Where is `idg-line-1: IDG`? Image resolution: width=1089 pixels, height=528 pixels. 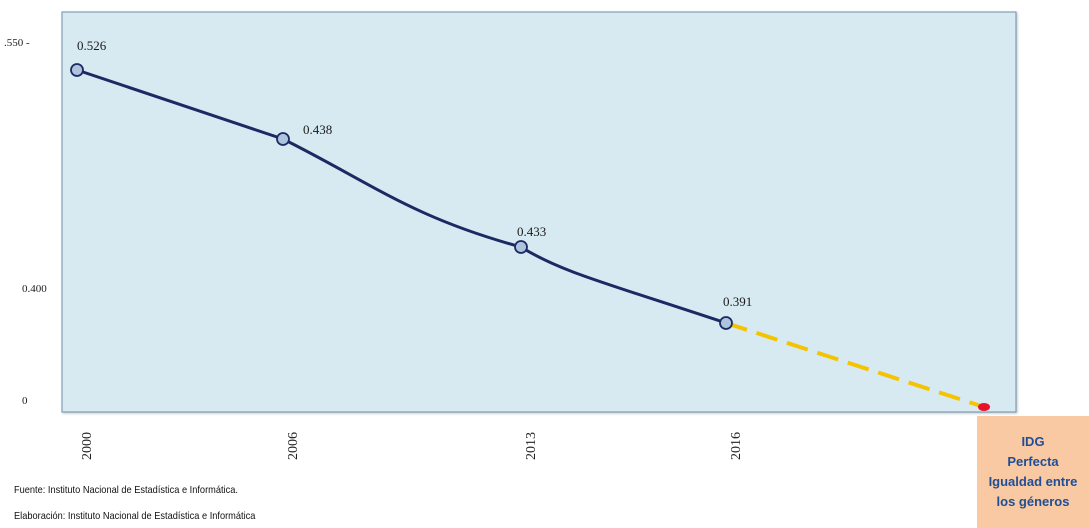 idg-line-1: IDG is located at coordinates (1033, 441).